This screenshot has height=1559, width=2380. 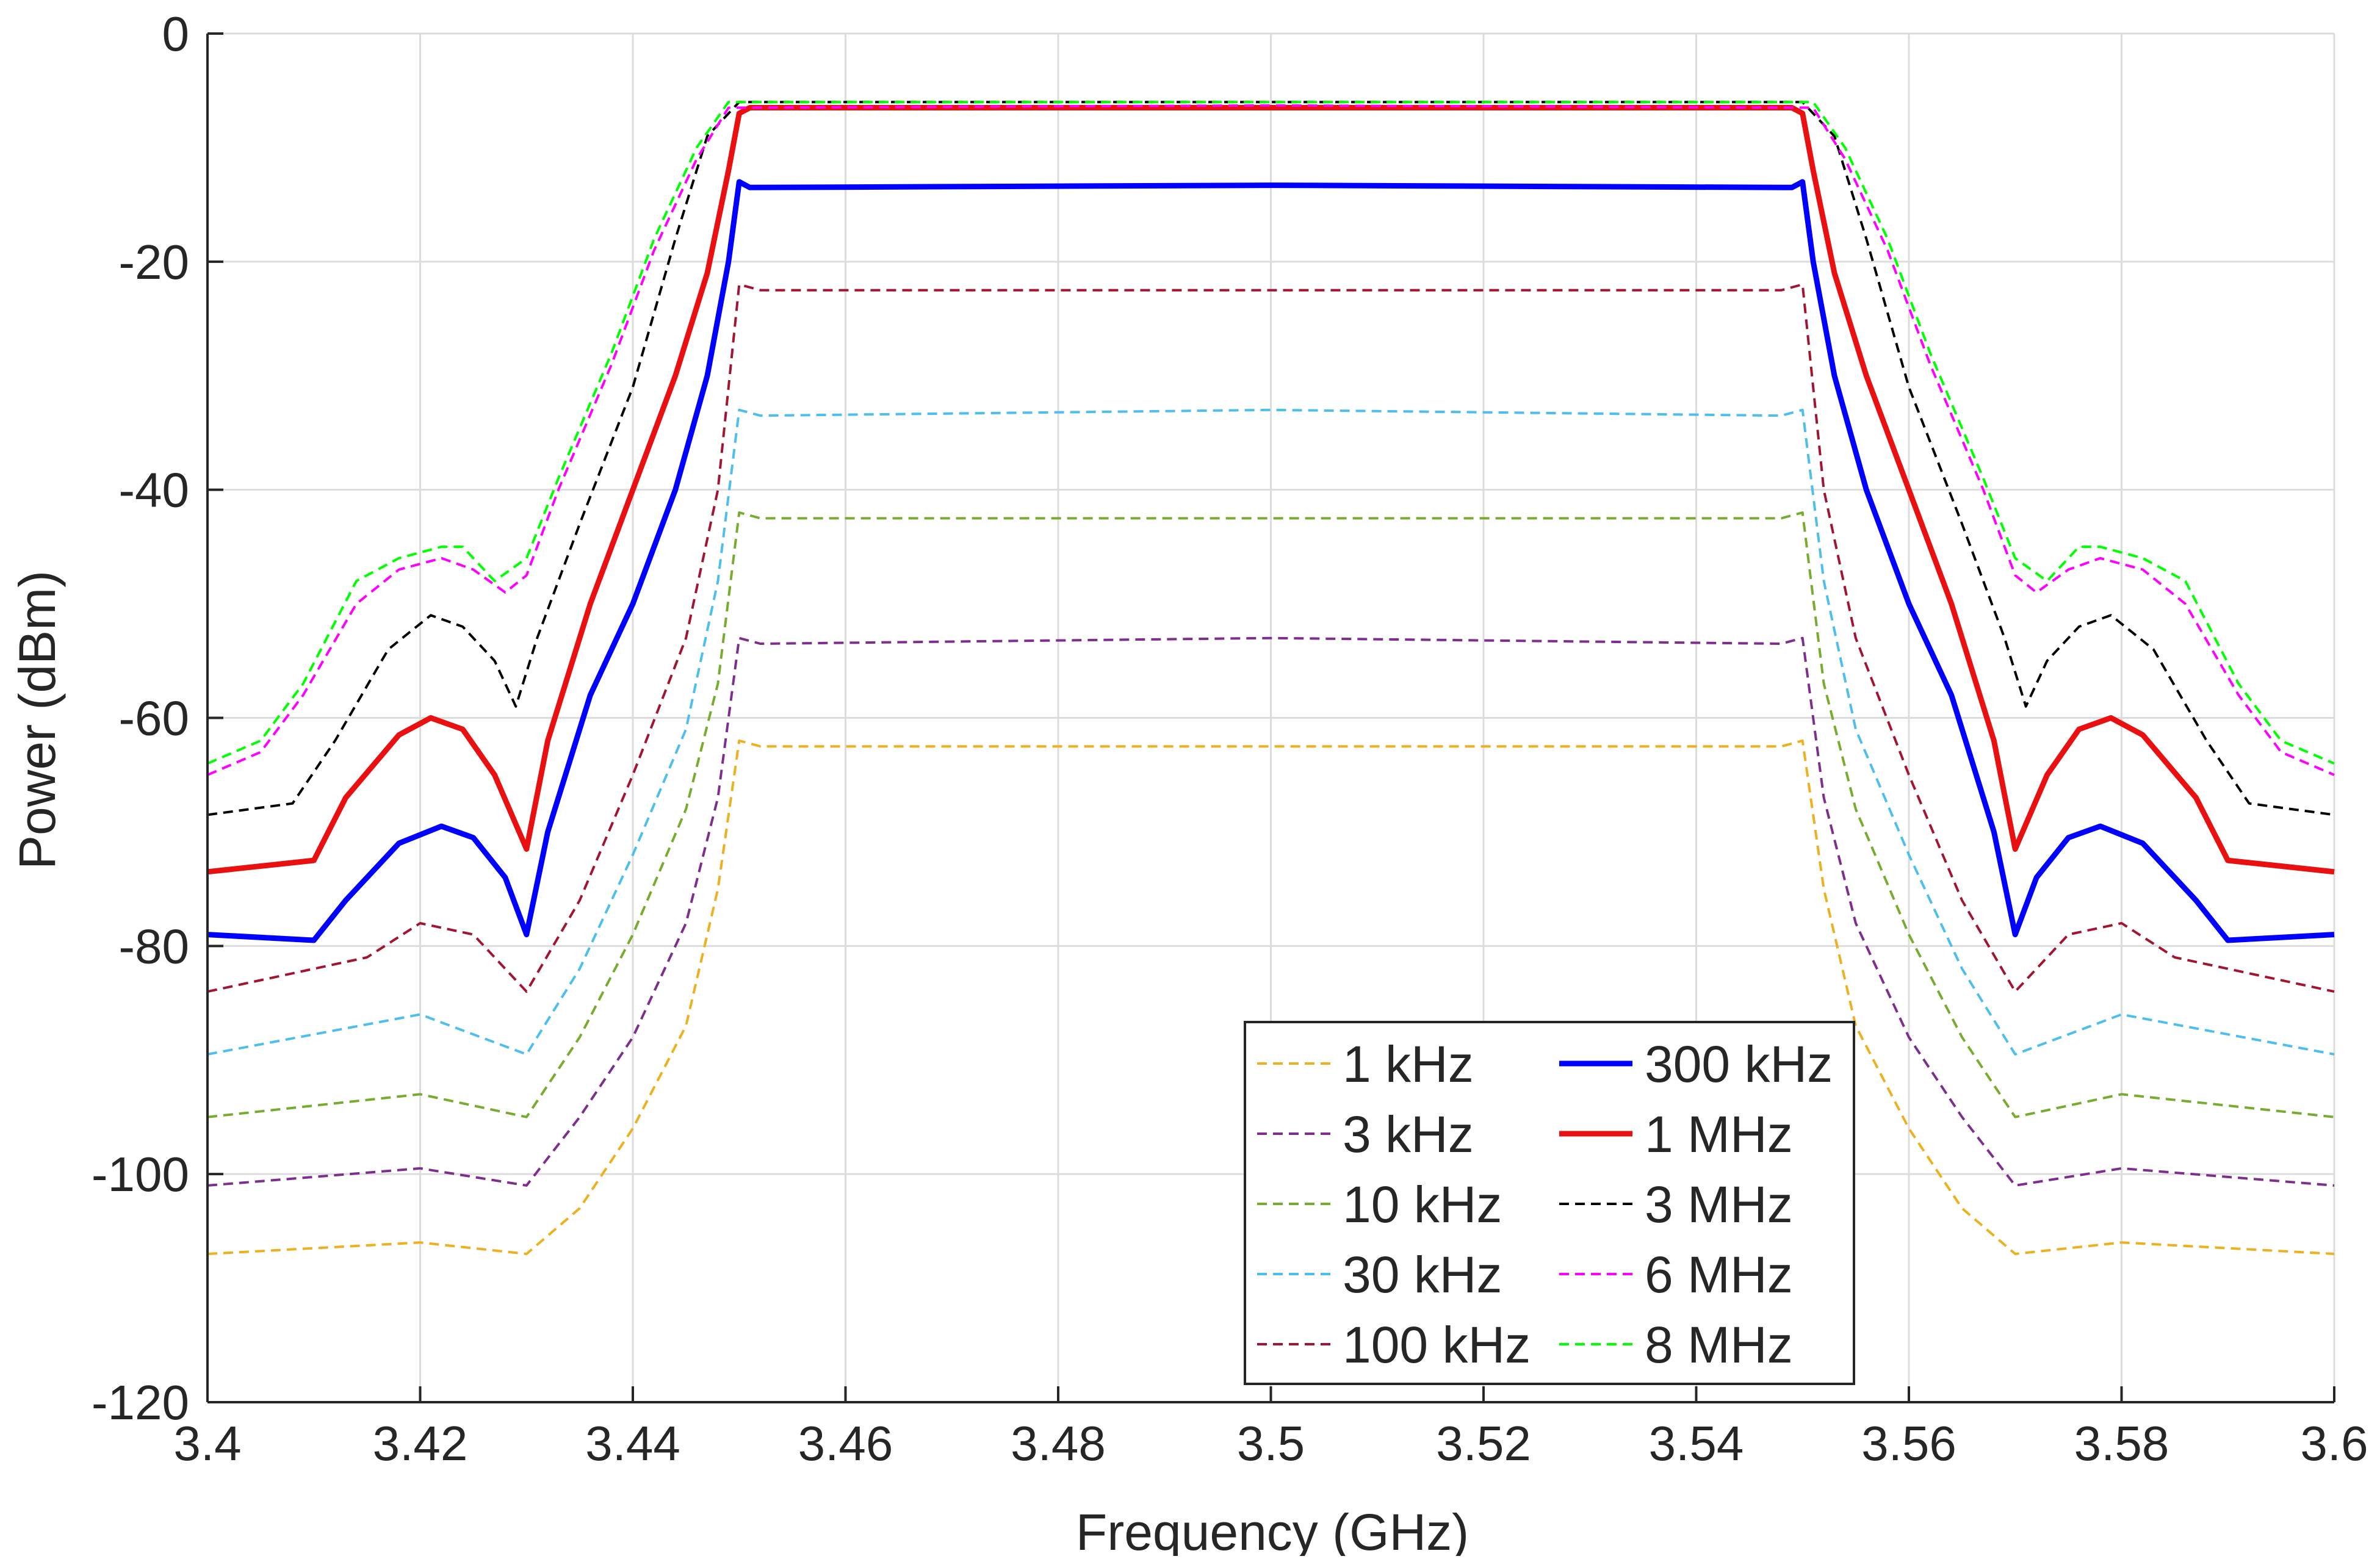 I want to click on legend-label: 1 MHz, so click(x=1719, y=1134).